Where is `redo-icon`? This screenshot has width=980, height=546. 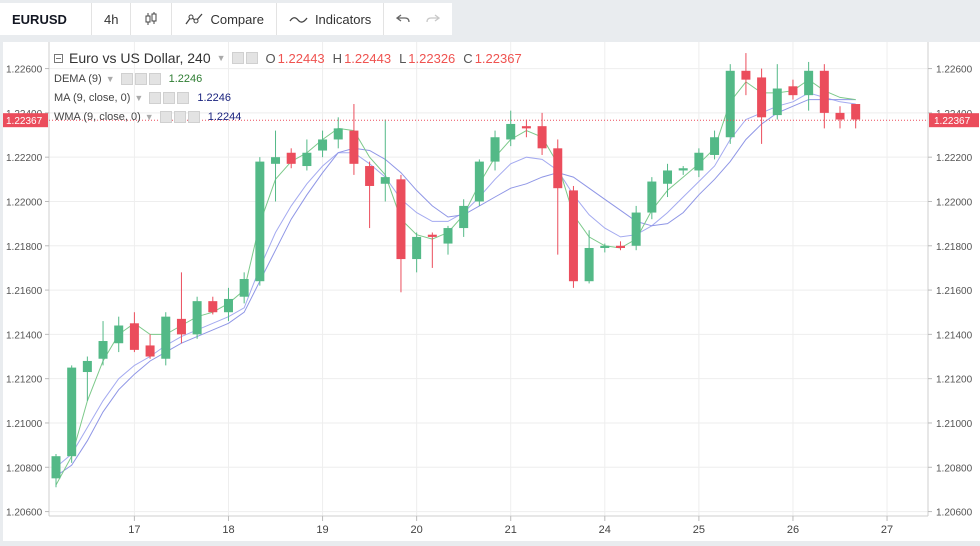 redo-icon is located at coordinates (433, 19).